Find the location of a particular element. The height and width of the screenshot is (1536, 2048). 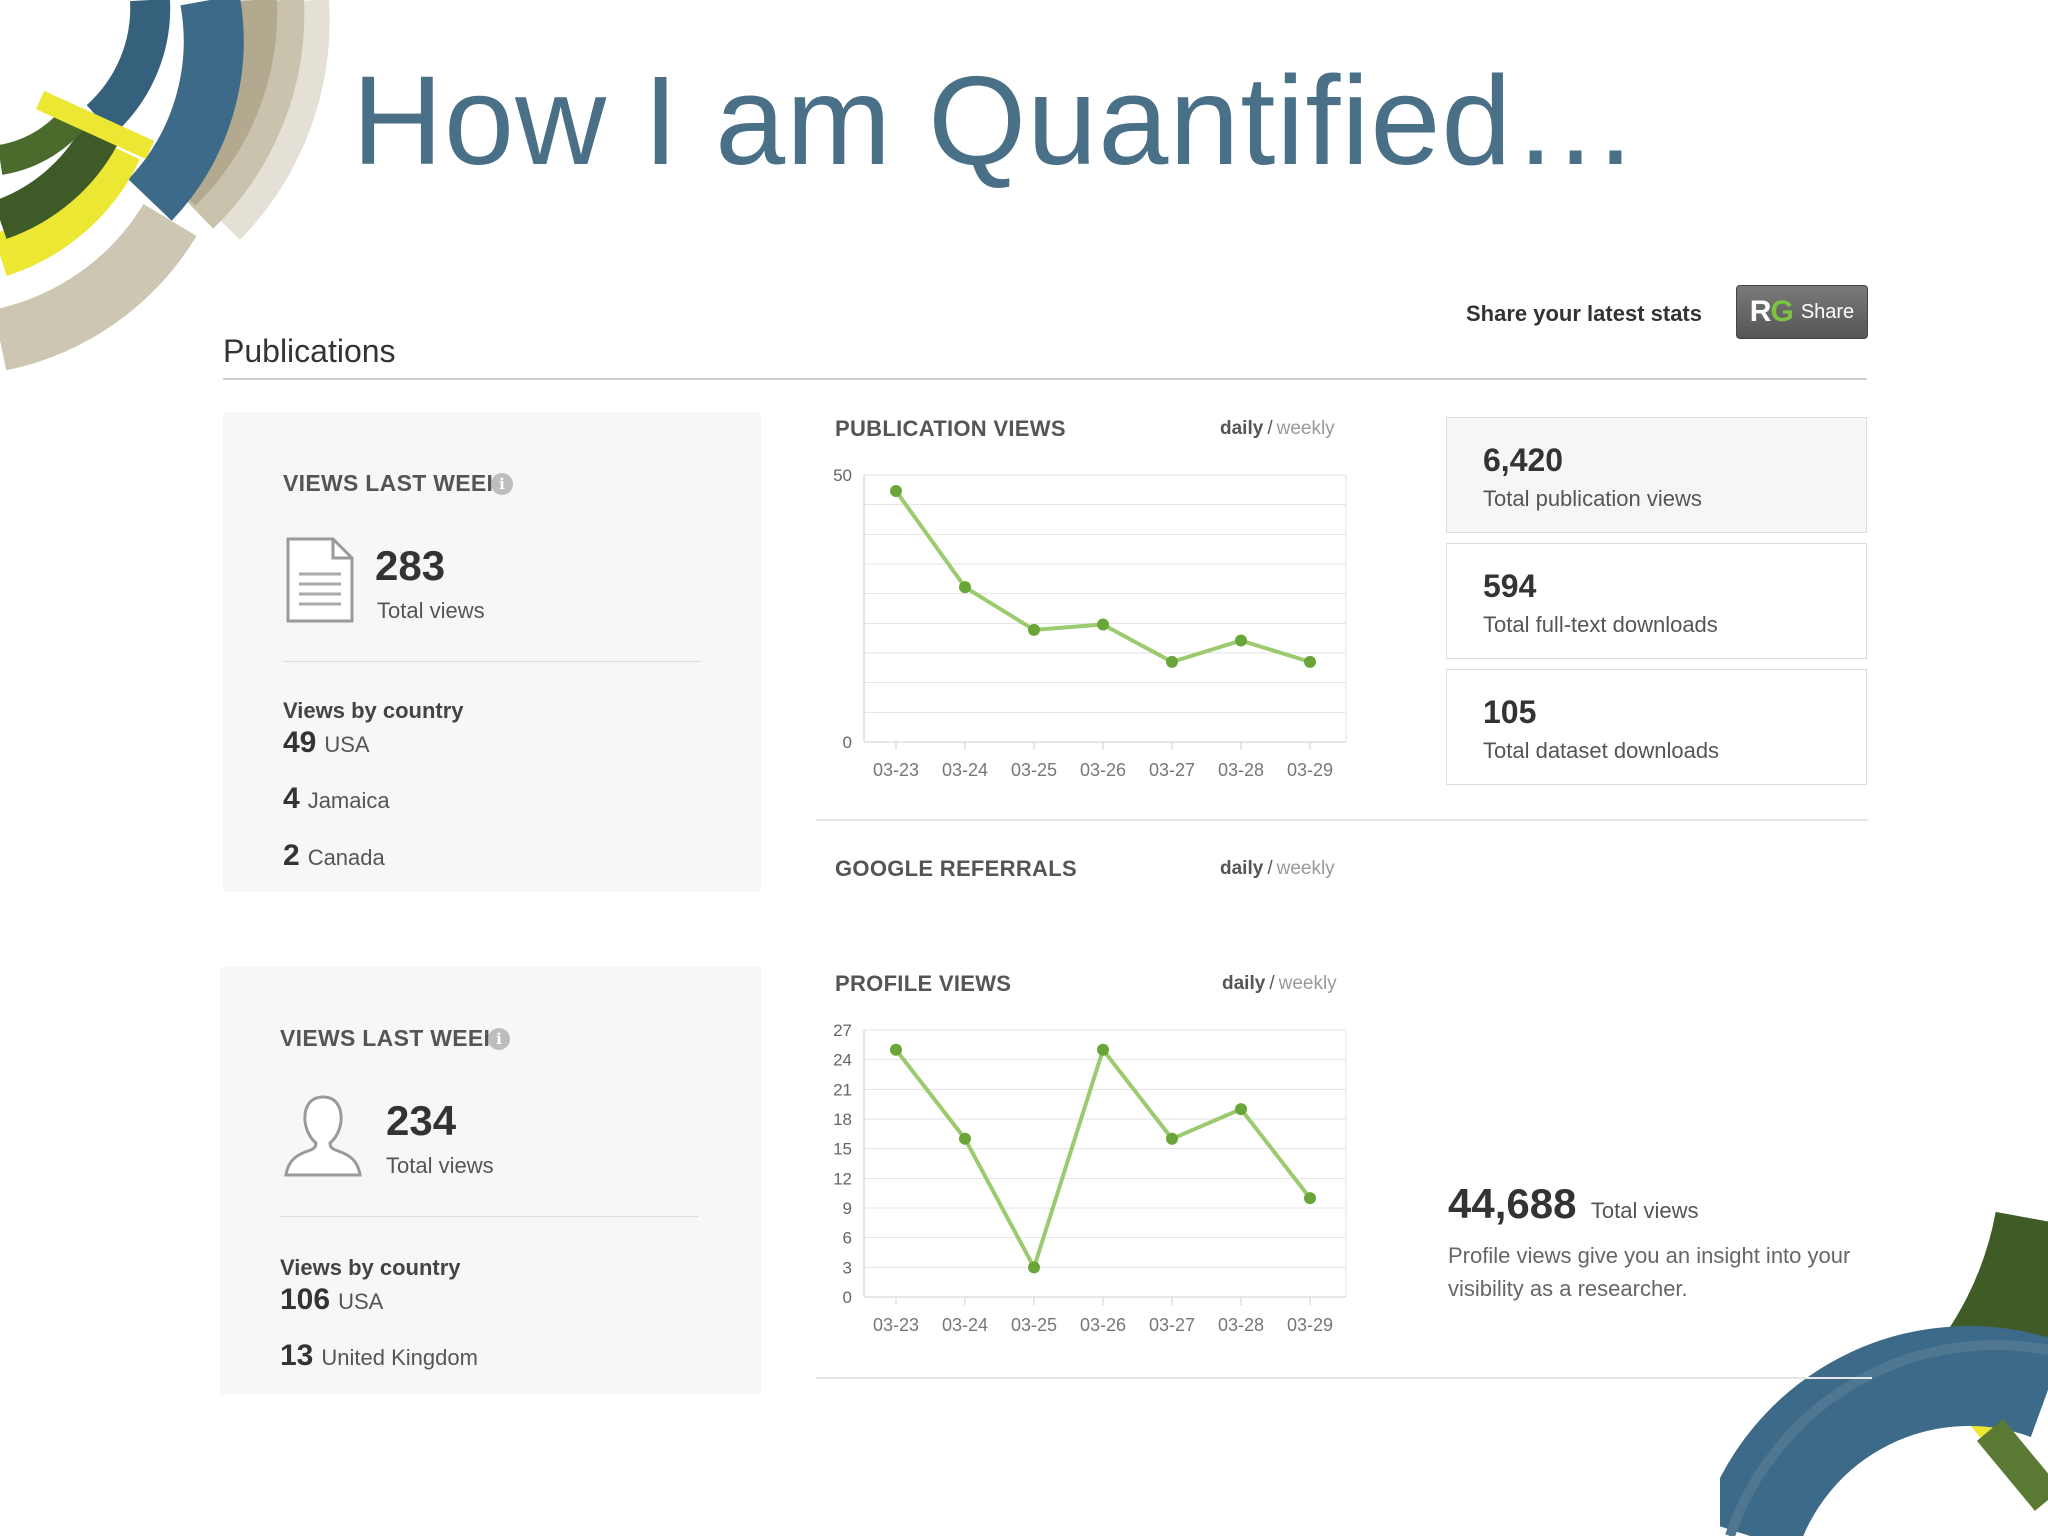

total-views-count: 234 is located at coordinates (421, 1120).